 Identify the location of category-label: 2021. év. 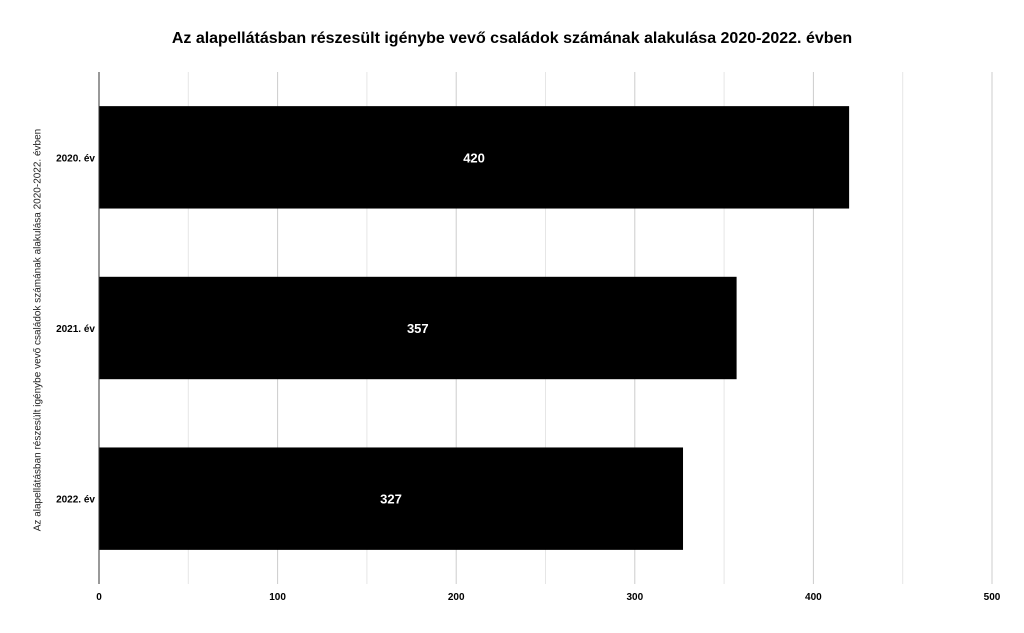
(75, 329).